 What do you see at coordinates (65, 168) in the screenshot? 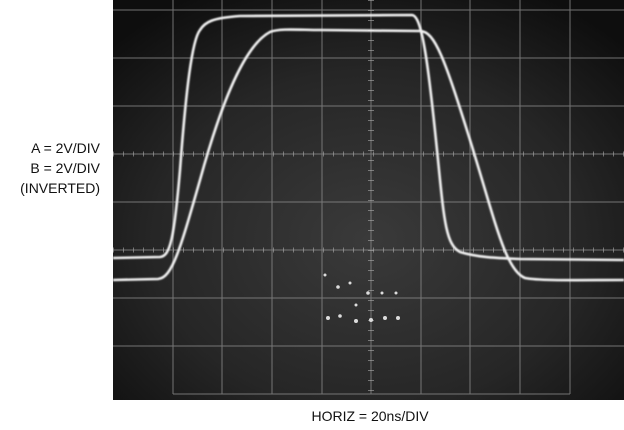
I see `channel-b-label: B = 2V/DIV` at bounding box center [65, 168].